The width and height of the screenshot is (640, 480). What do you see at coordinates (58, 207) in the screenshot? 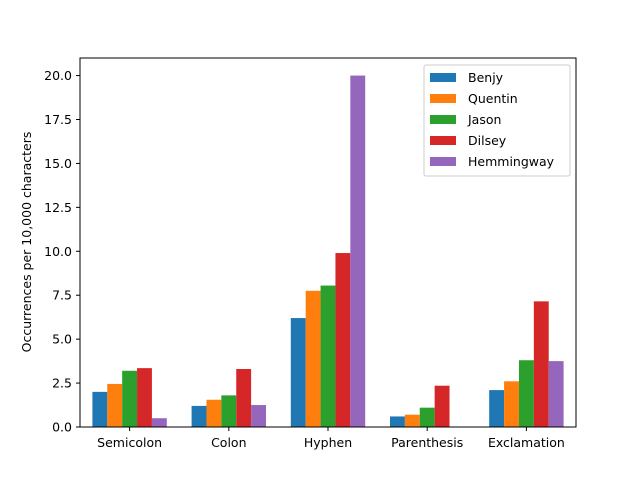
I see `y-tick-label: 12.5` at bounding box center [58, 207].